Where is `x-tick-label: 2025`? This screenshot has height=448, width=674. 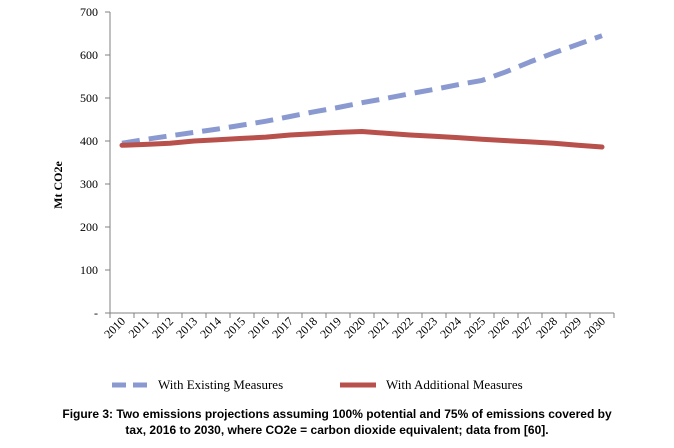 x-tick-label: 2025 is located at coordinates (474, 327).